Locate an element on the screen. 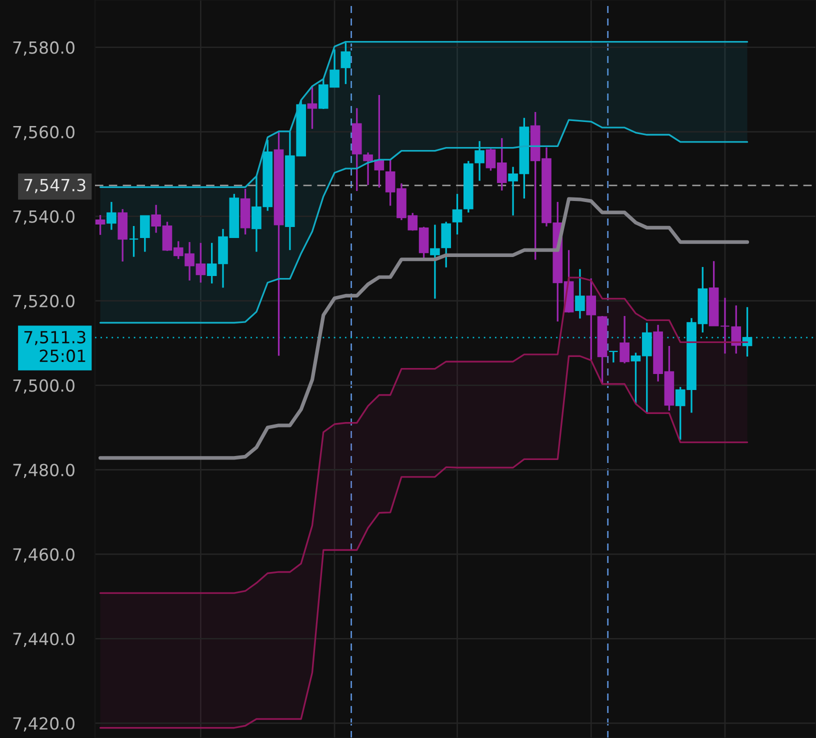 This screenshot has height=738, width=816. ref-line-label: 7,547.3 is located at coordinates (55, 186).